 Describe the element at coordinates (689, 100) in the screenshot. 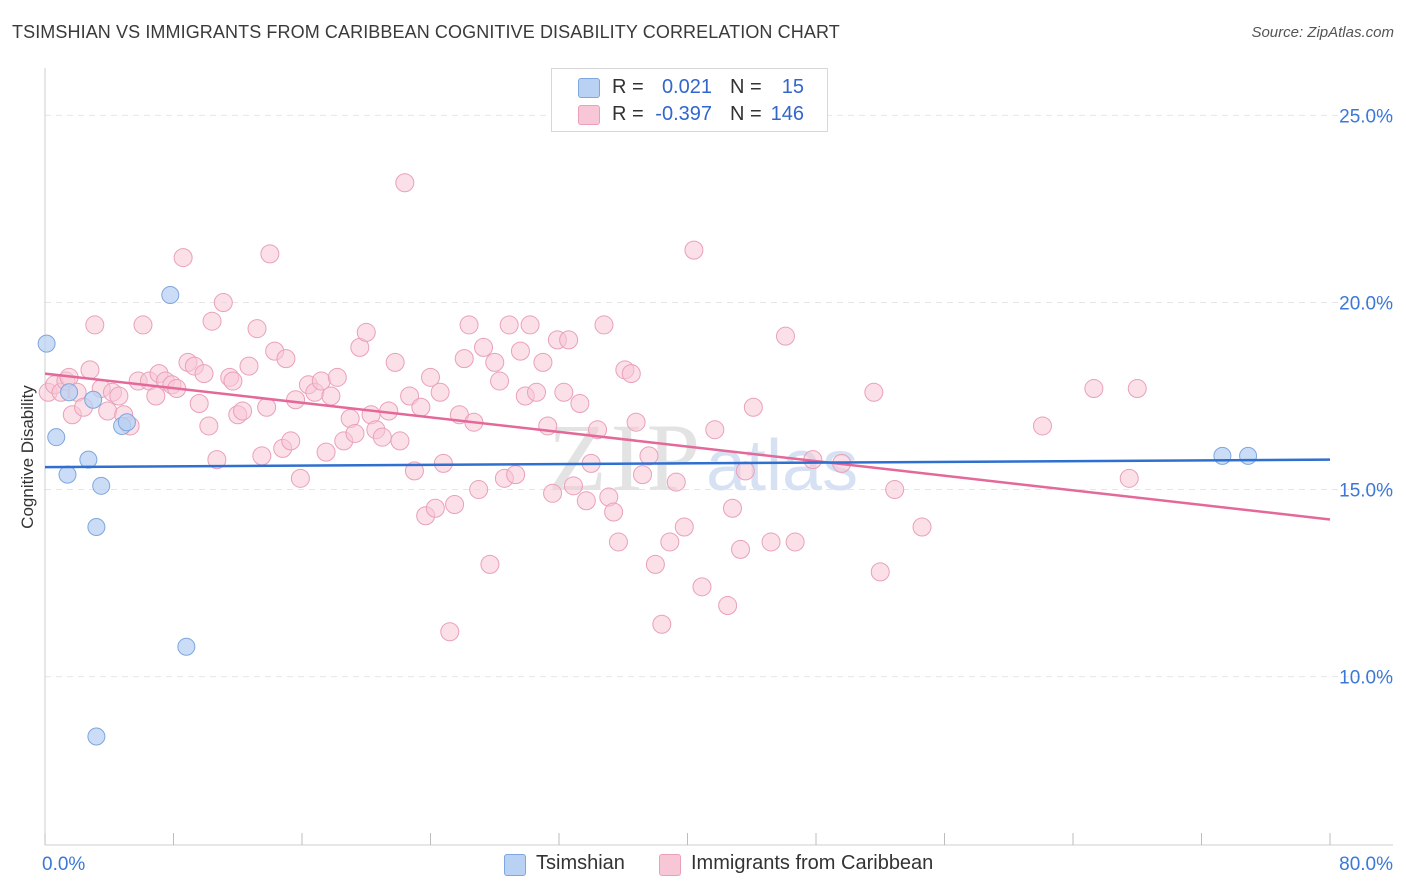

I see `stats-legend: R = 0.021 N = 15 R = -0.397 N = 146` at that location.